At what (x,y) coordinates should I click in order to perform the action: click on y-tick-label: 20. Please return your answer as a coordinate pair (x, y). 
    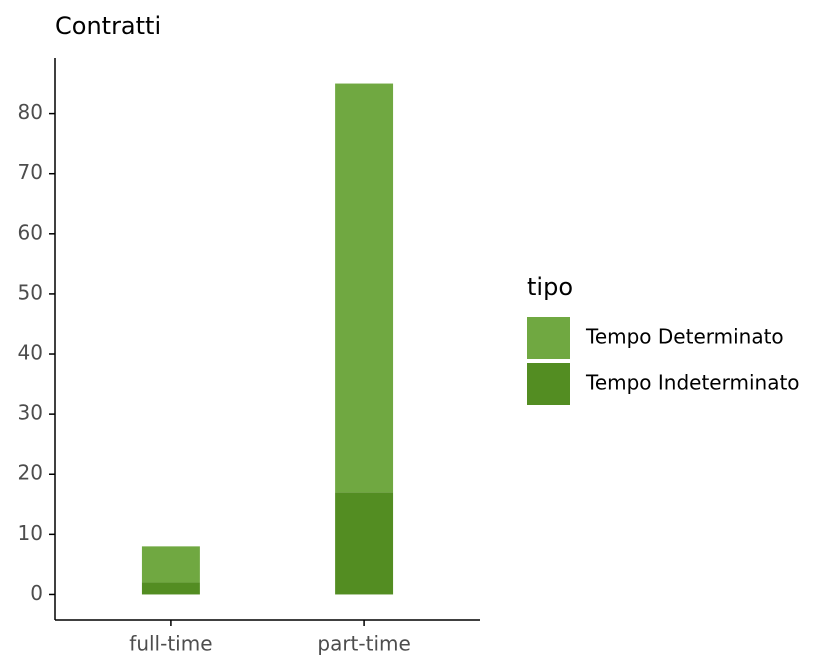
    Looking at the image, I should click on (30, 473).